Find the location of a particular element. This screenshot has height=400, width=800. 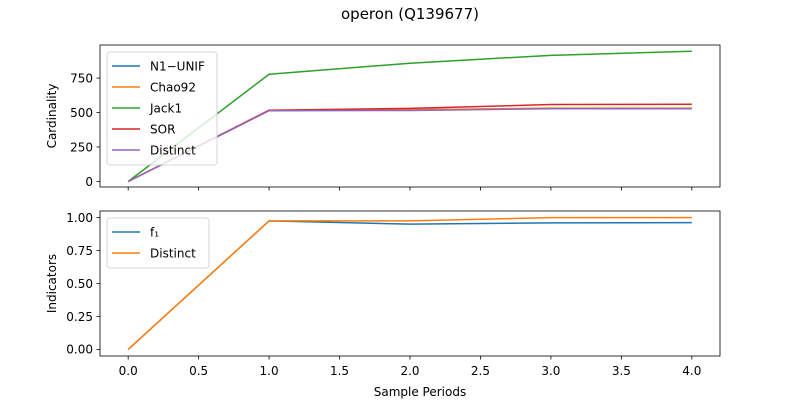

y-axis-label: Cardinality is located at coordinates (52, 116).